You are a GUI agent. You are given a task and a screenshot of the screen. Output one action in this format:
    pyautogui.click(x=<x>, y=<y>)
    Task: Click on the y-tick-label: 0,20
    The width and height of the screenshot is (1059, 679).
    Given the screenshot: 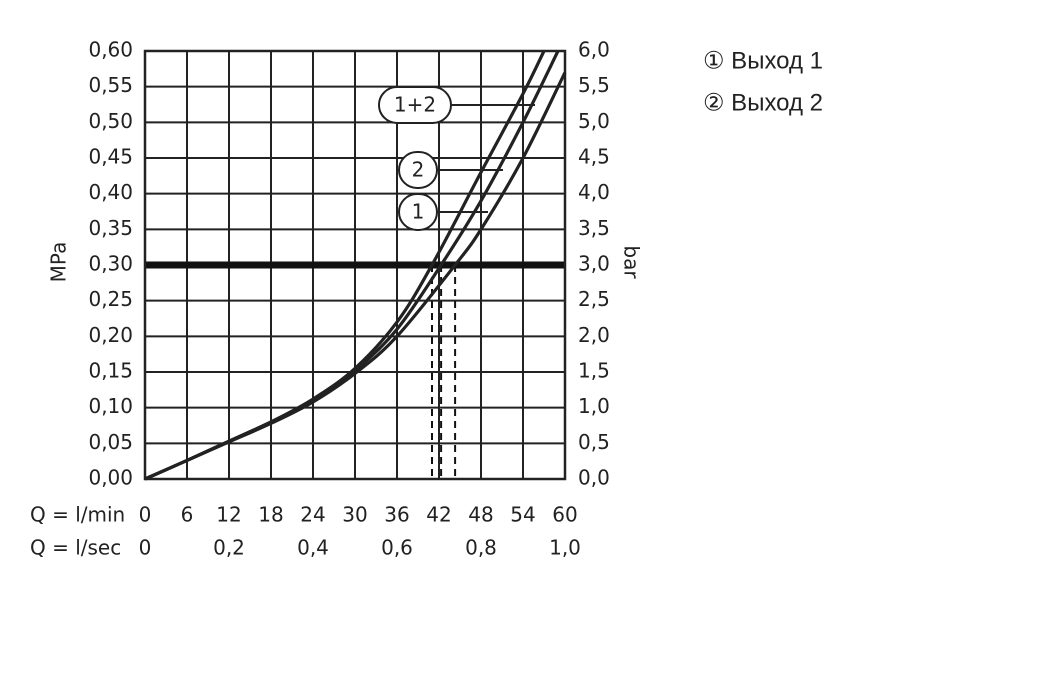 What is the action you would take?
    pyautogui.click(x=110, y=335)
    